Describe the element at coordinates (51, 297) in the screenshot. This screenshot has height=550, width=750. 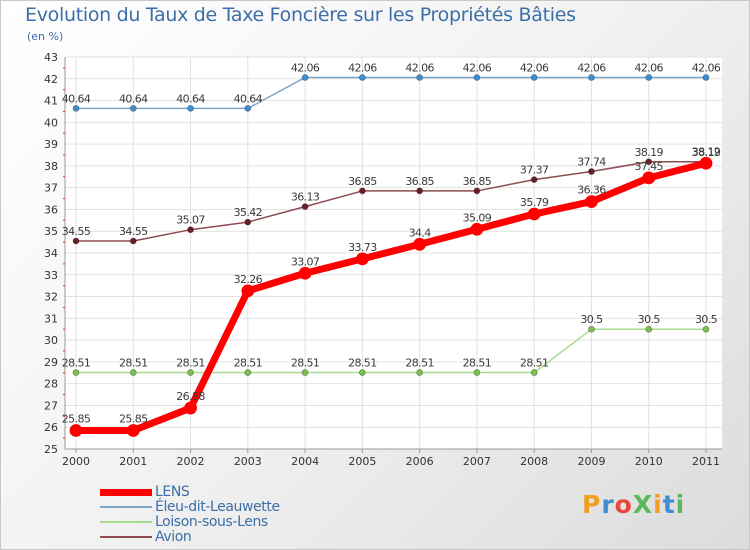
I see `y-tick-label: 32` at that location.